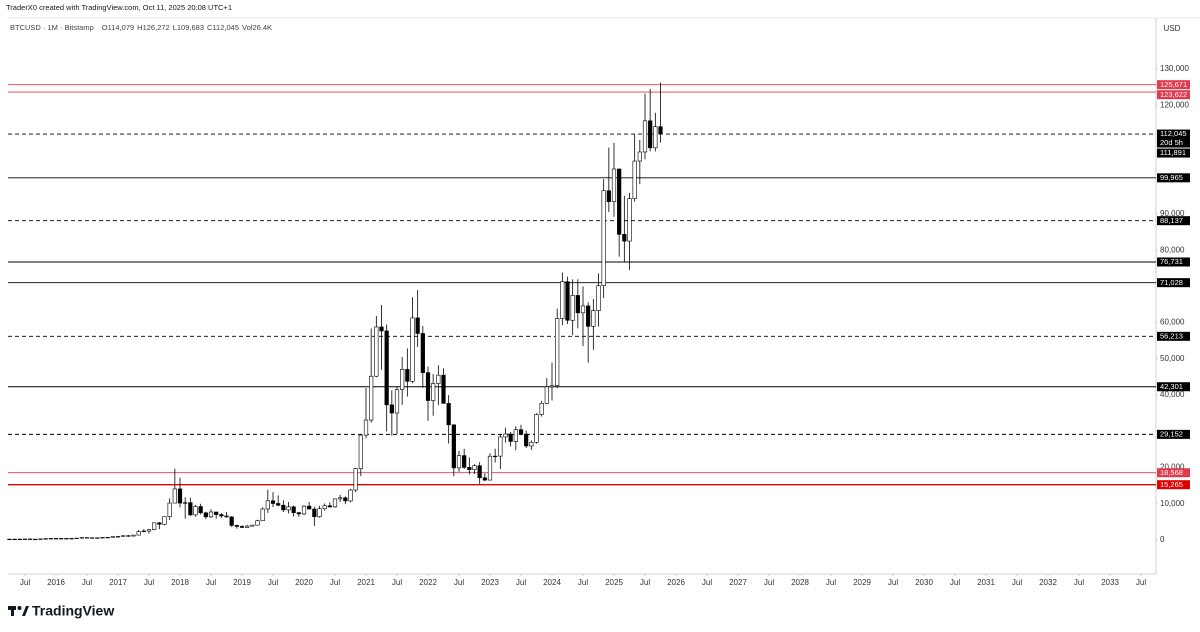 This screenshot has width=1200, height=632. What do you see at coordinates (175, 27) in the screenshot?
I see `legend-key: L` at bounding box center [175, 27].